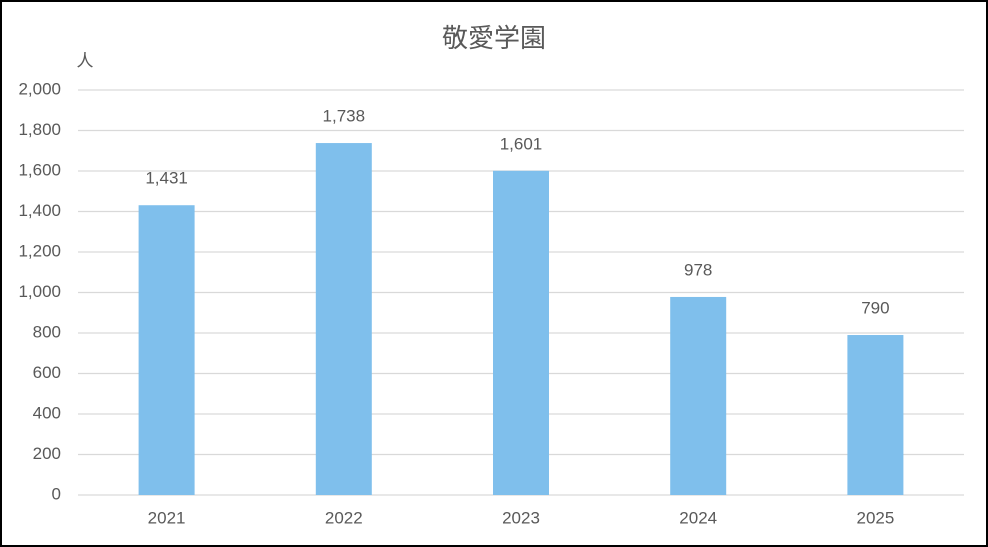  What do you see at coordinates (39, 169) in the screenshot?
I see `y-tick-label: 1,600` at bounding box center [39, 169].